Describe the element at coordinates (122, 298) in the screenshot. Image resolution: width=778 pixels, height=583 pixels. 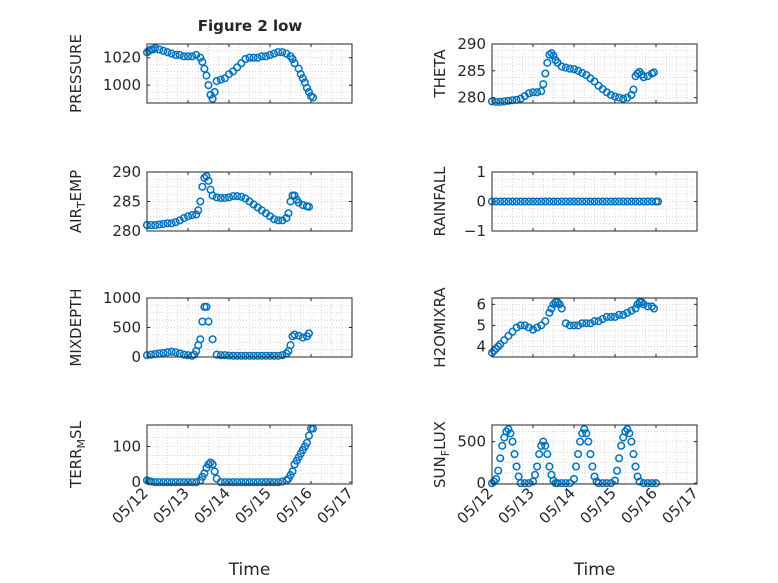
I see `y-tick-label: 1000` at that location.